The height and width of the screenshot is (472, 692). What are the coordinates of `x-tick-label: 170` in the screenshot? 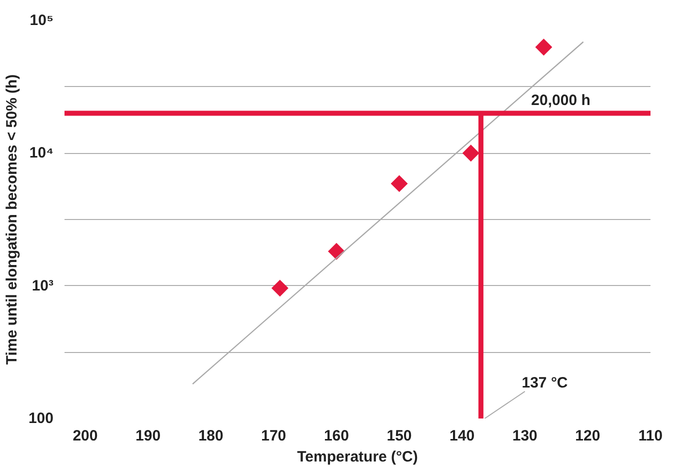 It's located at (273, 436).